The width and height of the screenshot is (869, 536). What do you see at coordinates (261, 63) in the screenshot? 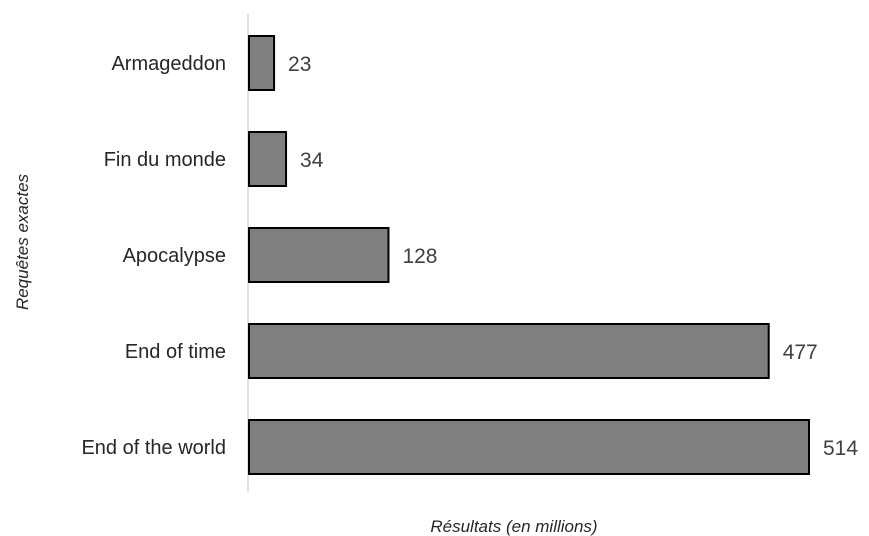
I see `bar-armageddon` at bounding box center [261, 63].